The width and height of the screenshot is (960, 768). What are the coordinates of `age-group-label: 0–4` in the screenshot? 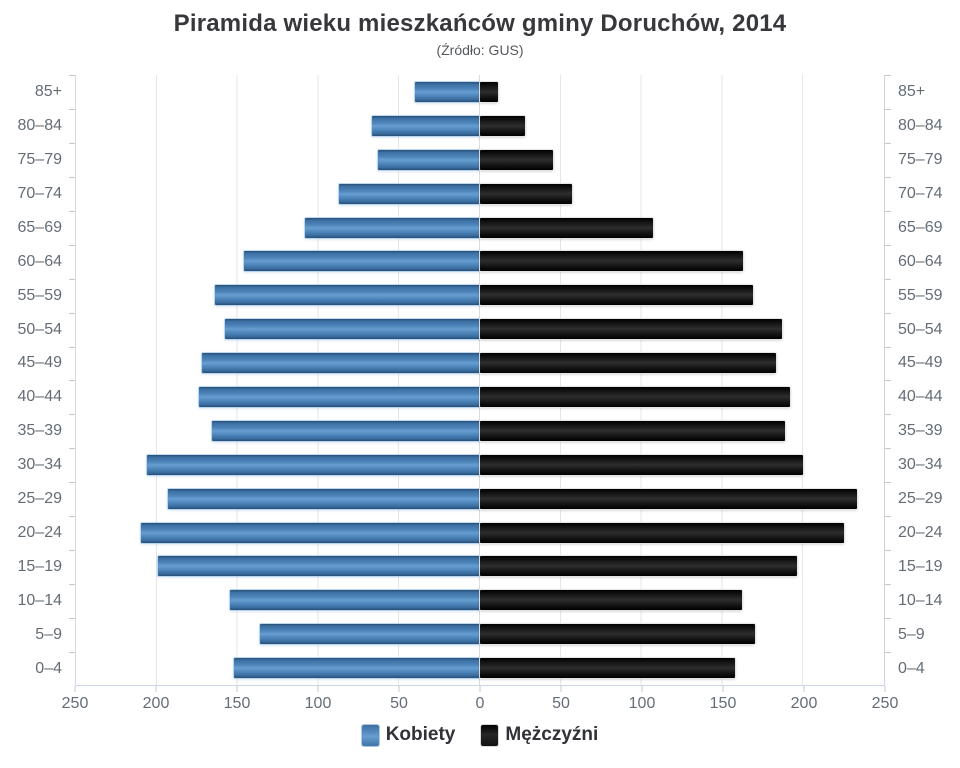 It's located at (37, 668).